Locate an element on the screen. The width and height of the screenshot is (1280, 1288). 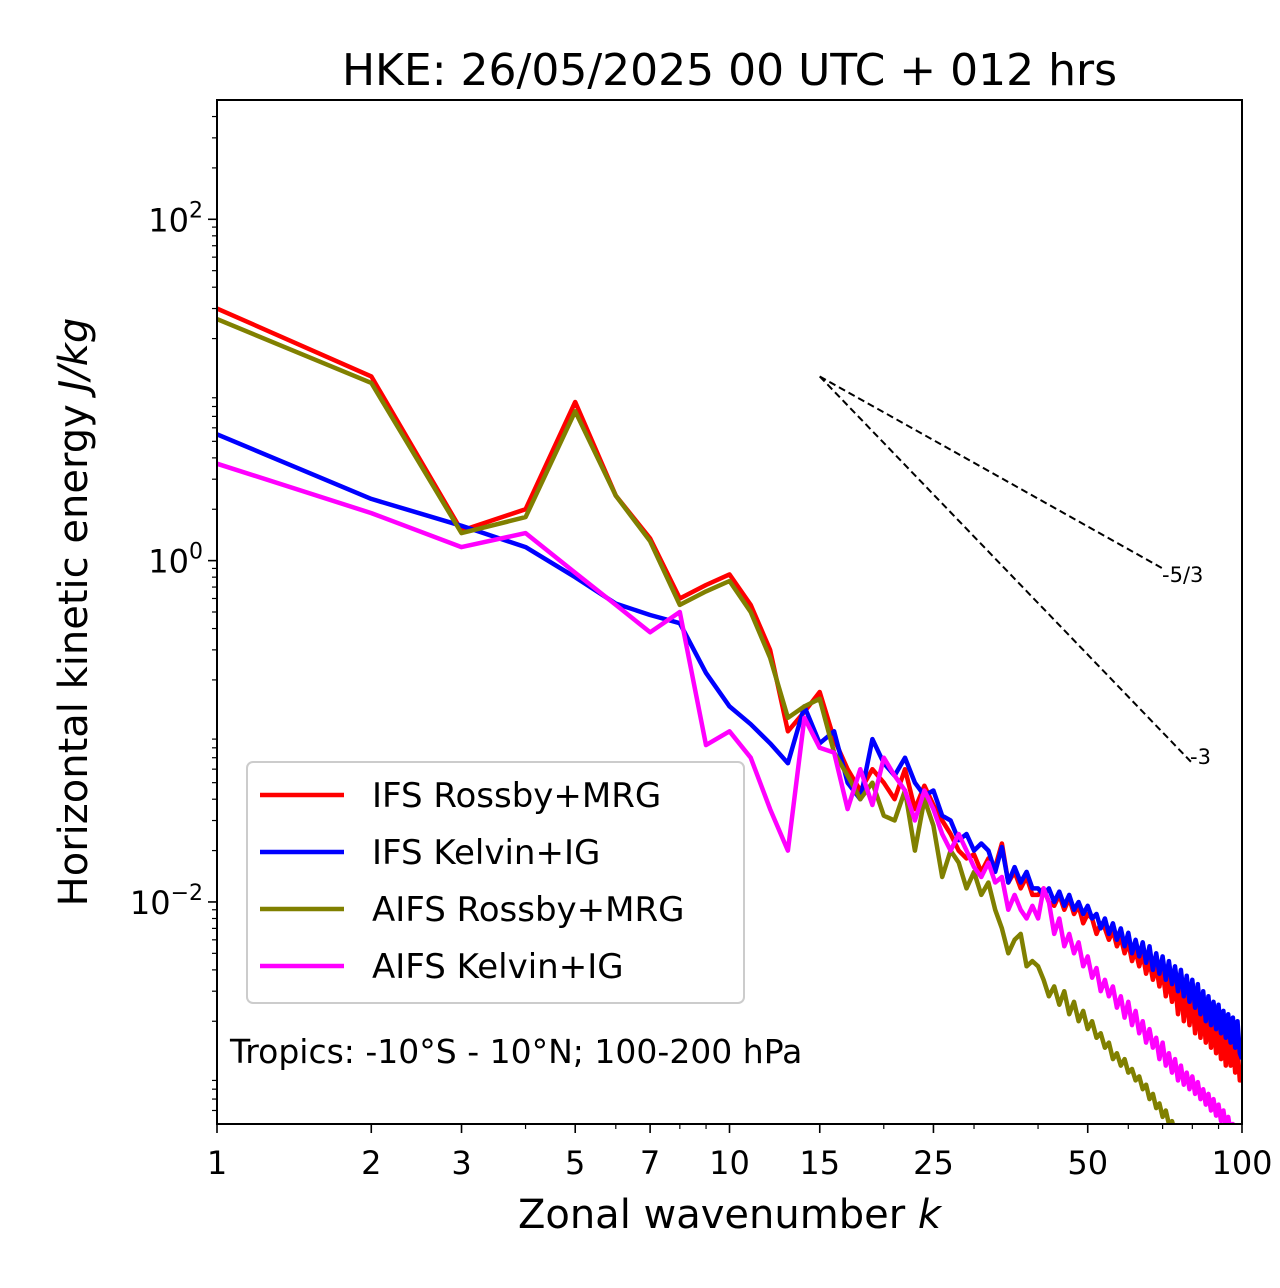
x-tick-label: 10 is located at coordinates (729, 1163).